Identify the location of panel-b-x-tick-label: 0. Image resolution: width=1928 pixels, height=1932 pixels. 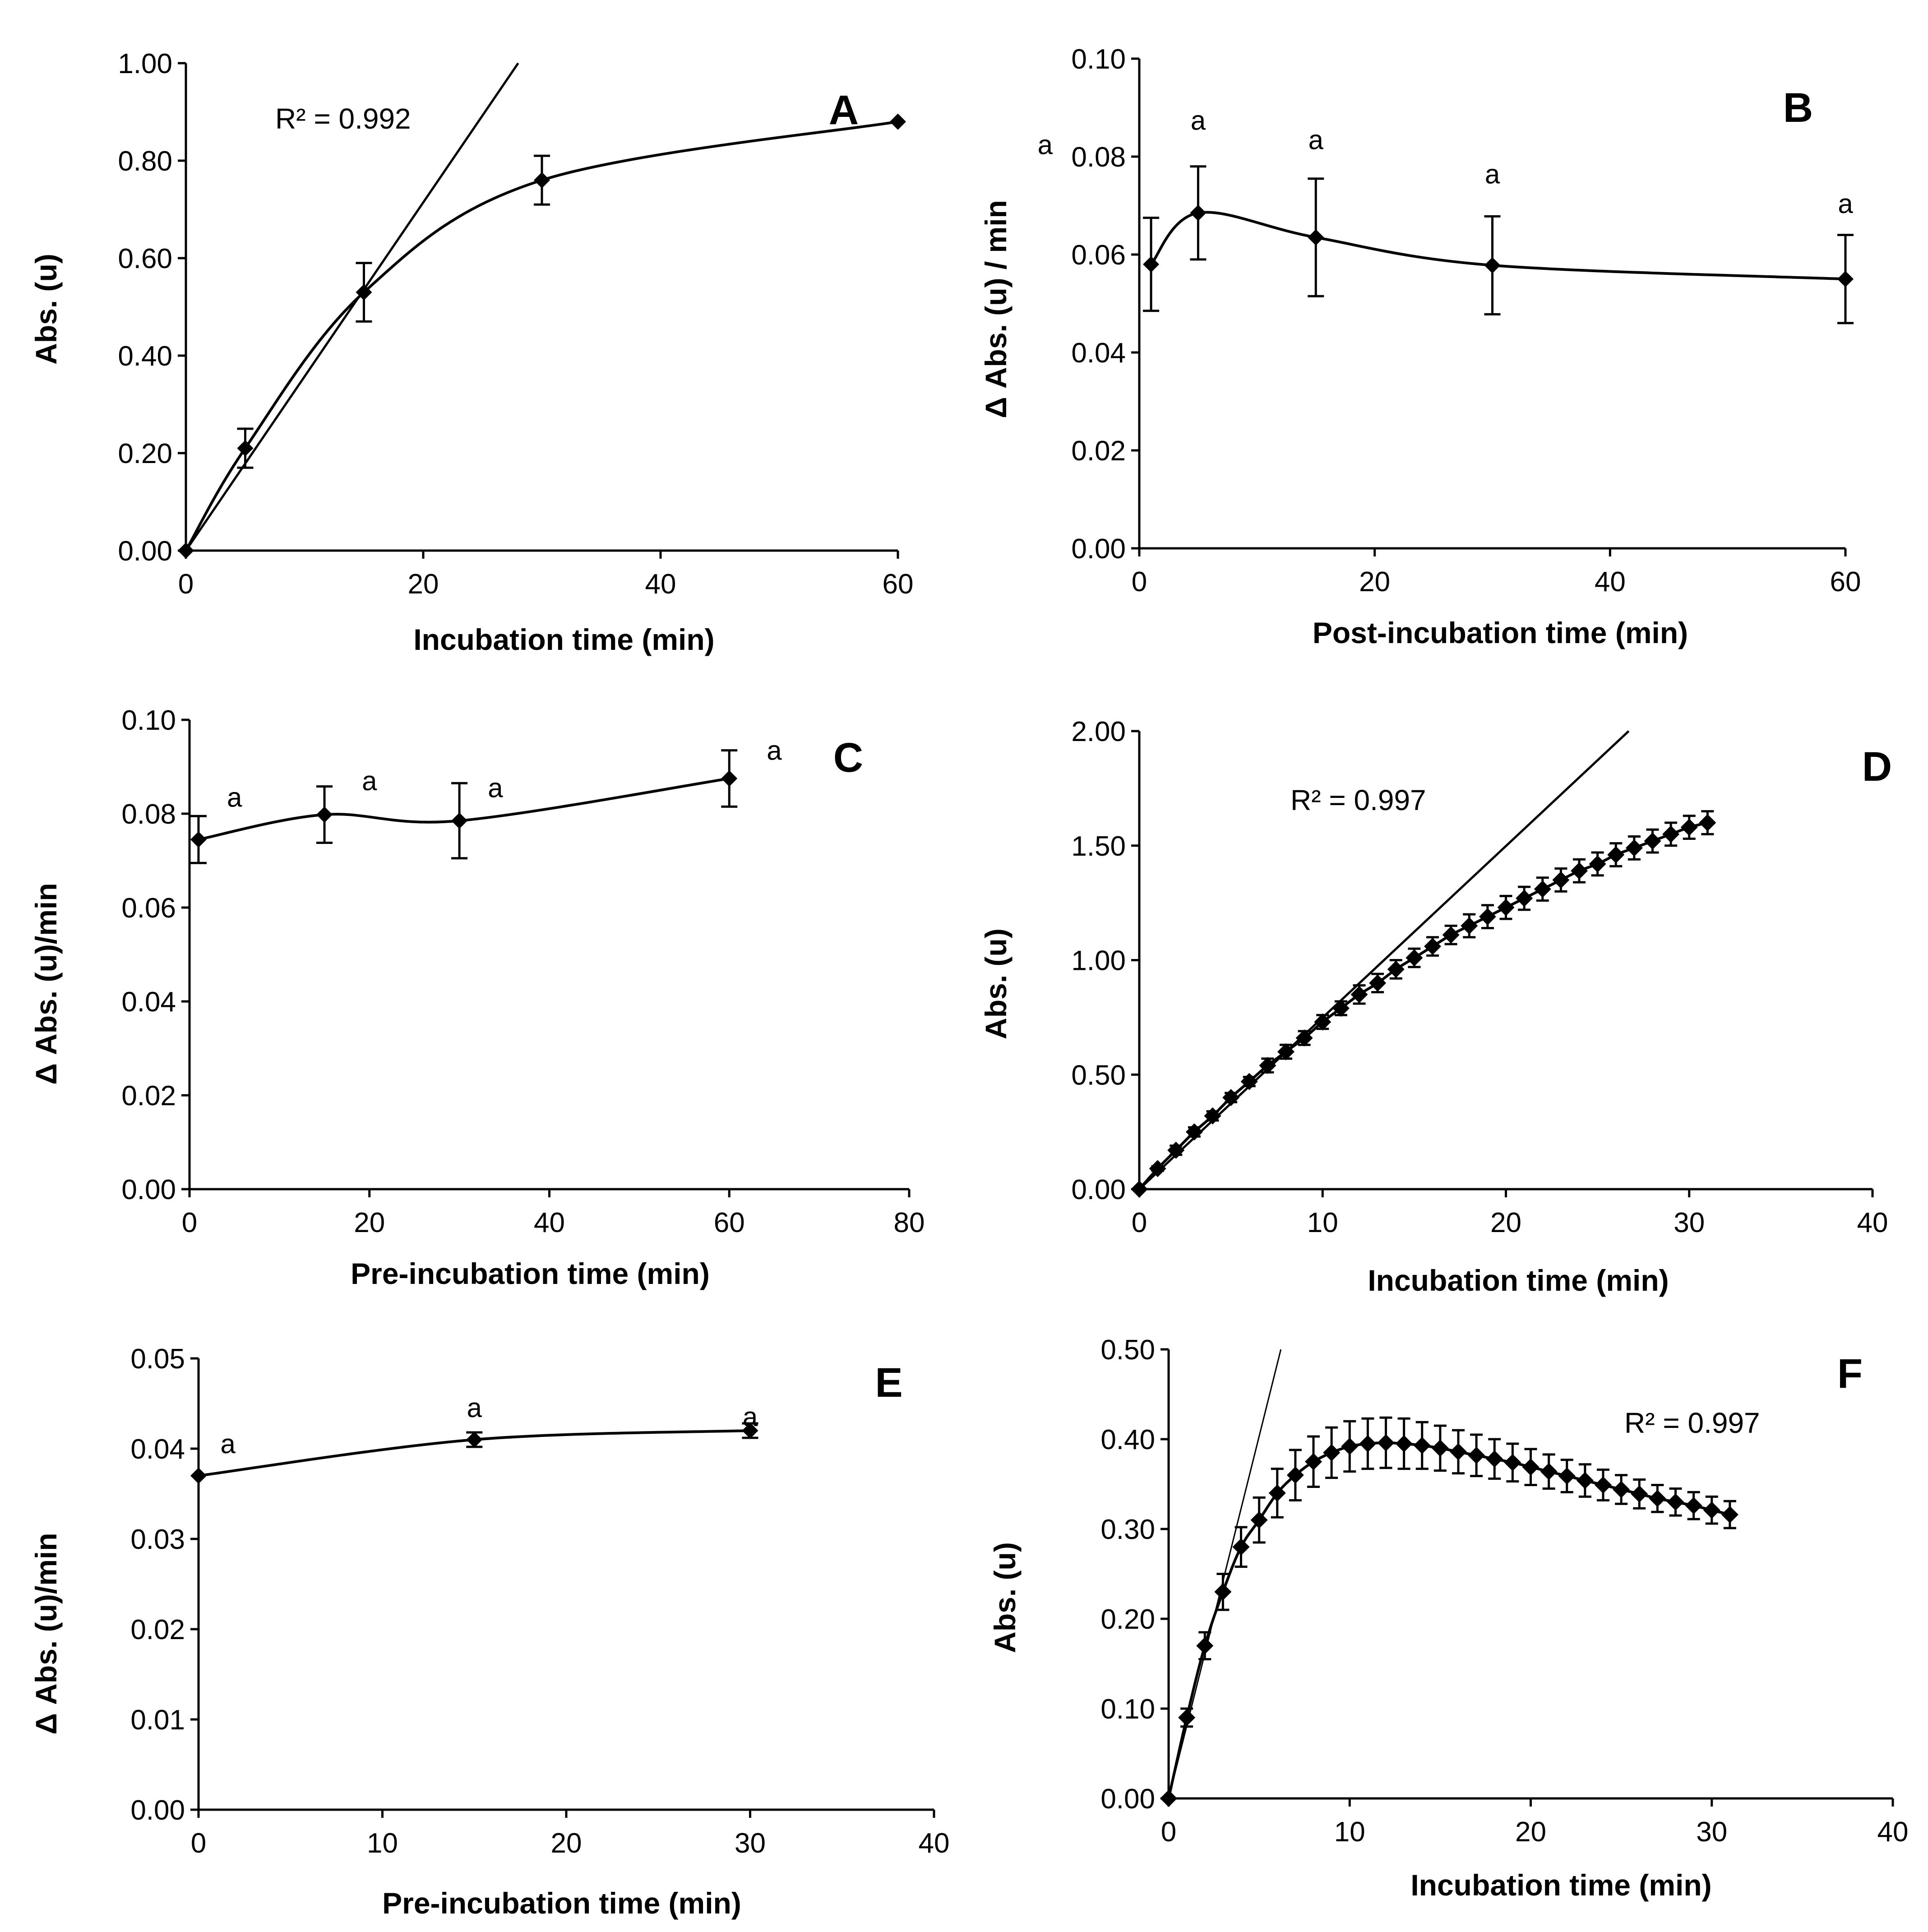
(1139, 582).